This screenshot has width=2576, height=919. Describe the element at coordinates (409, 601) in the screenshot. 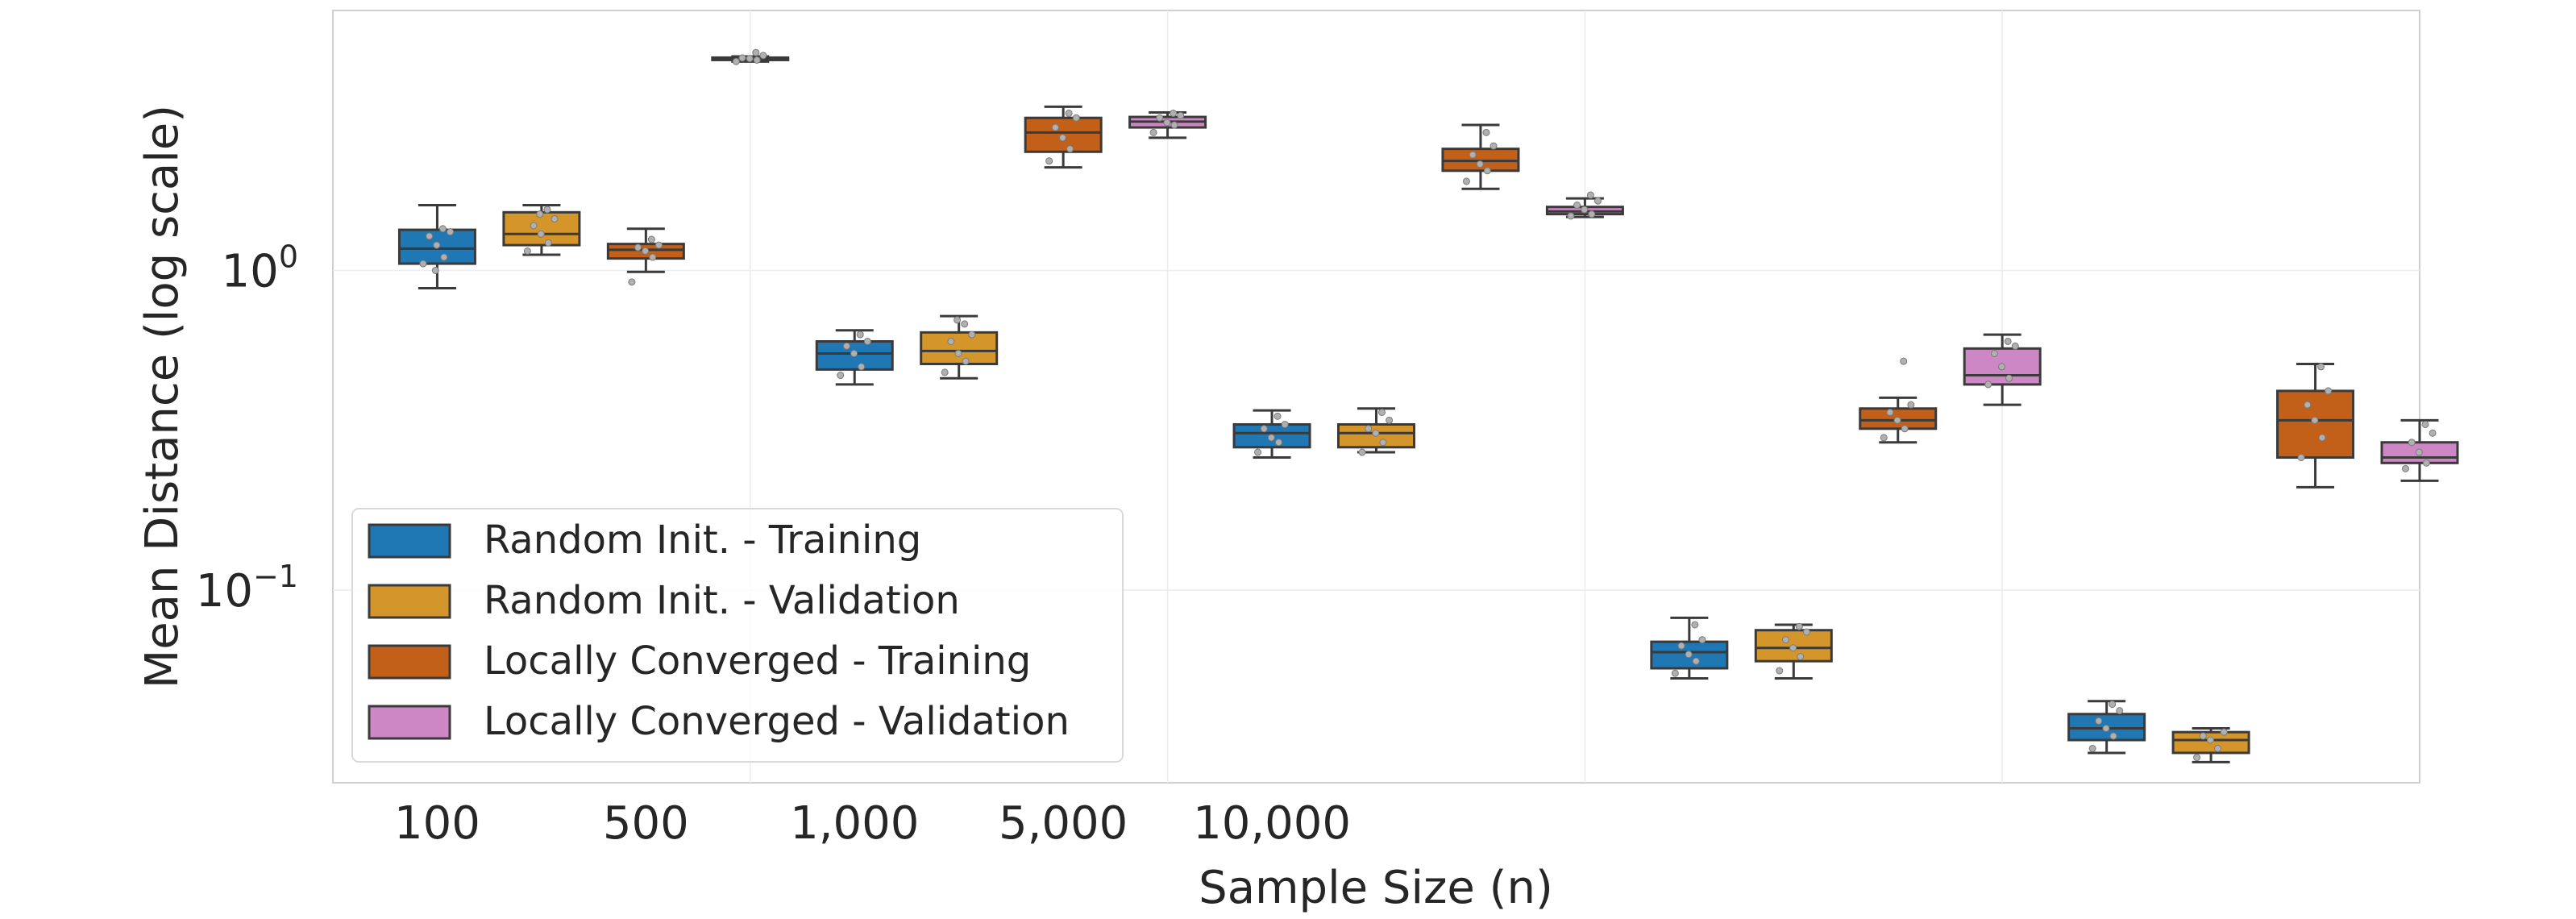

I see `legend-swatch` at that location.